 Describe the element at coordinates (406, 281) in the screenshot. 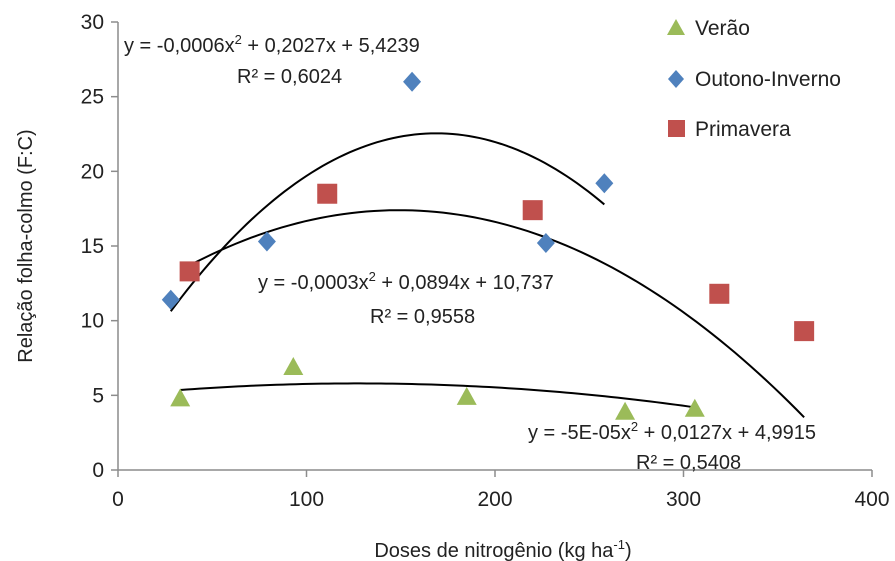

I see `equation-primavera: y = -0,0003x2 + 0,0894x + 10,737` at that location.